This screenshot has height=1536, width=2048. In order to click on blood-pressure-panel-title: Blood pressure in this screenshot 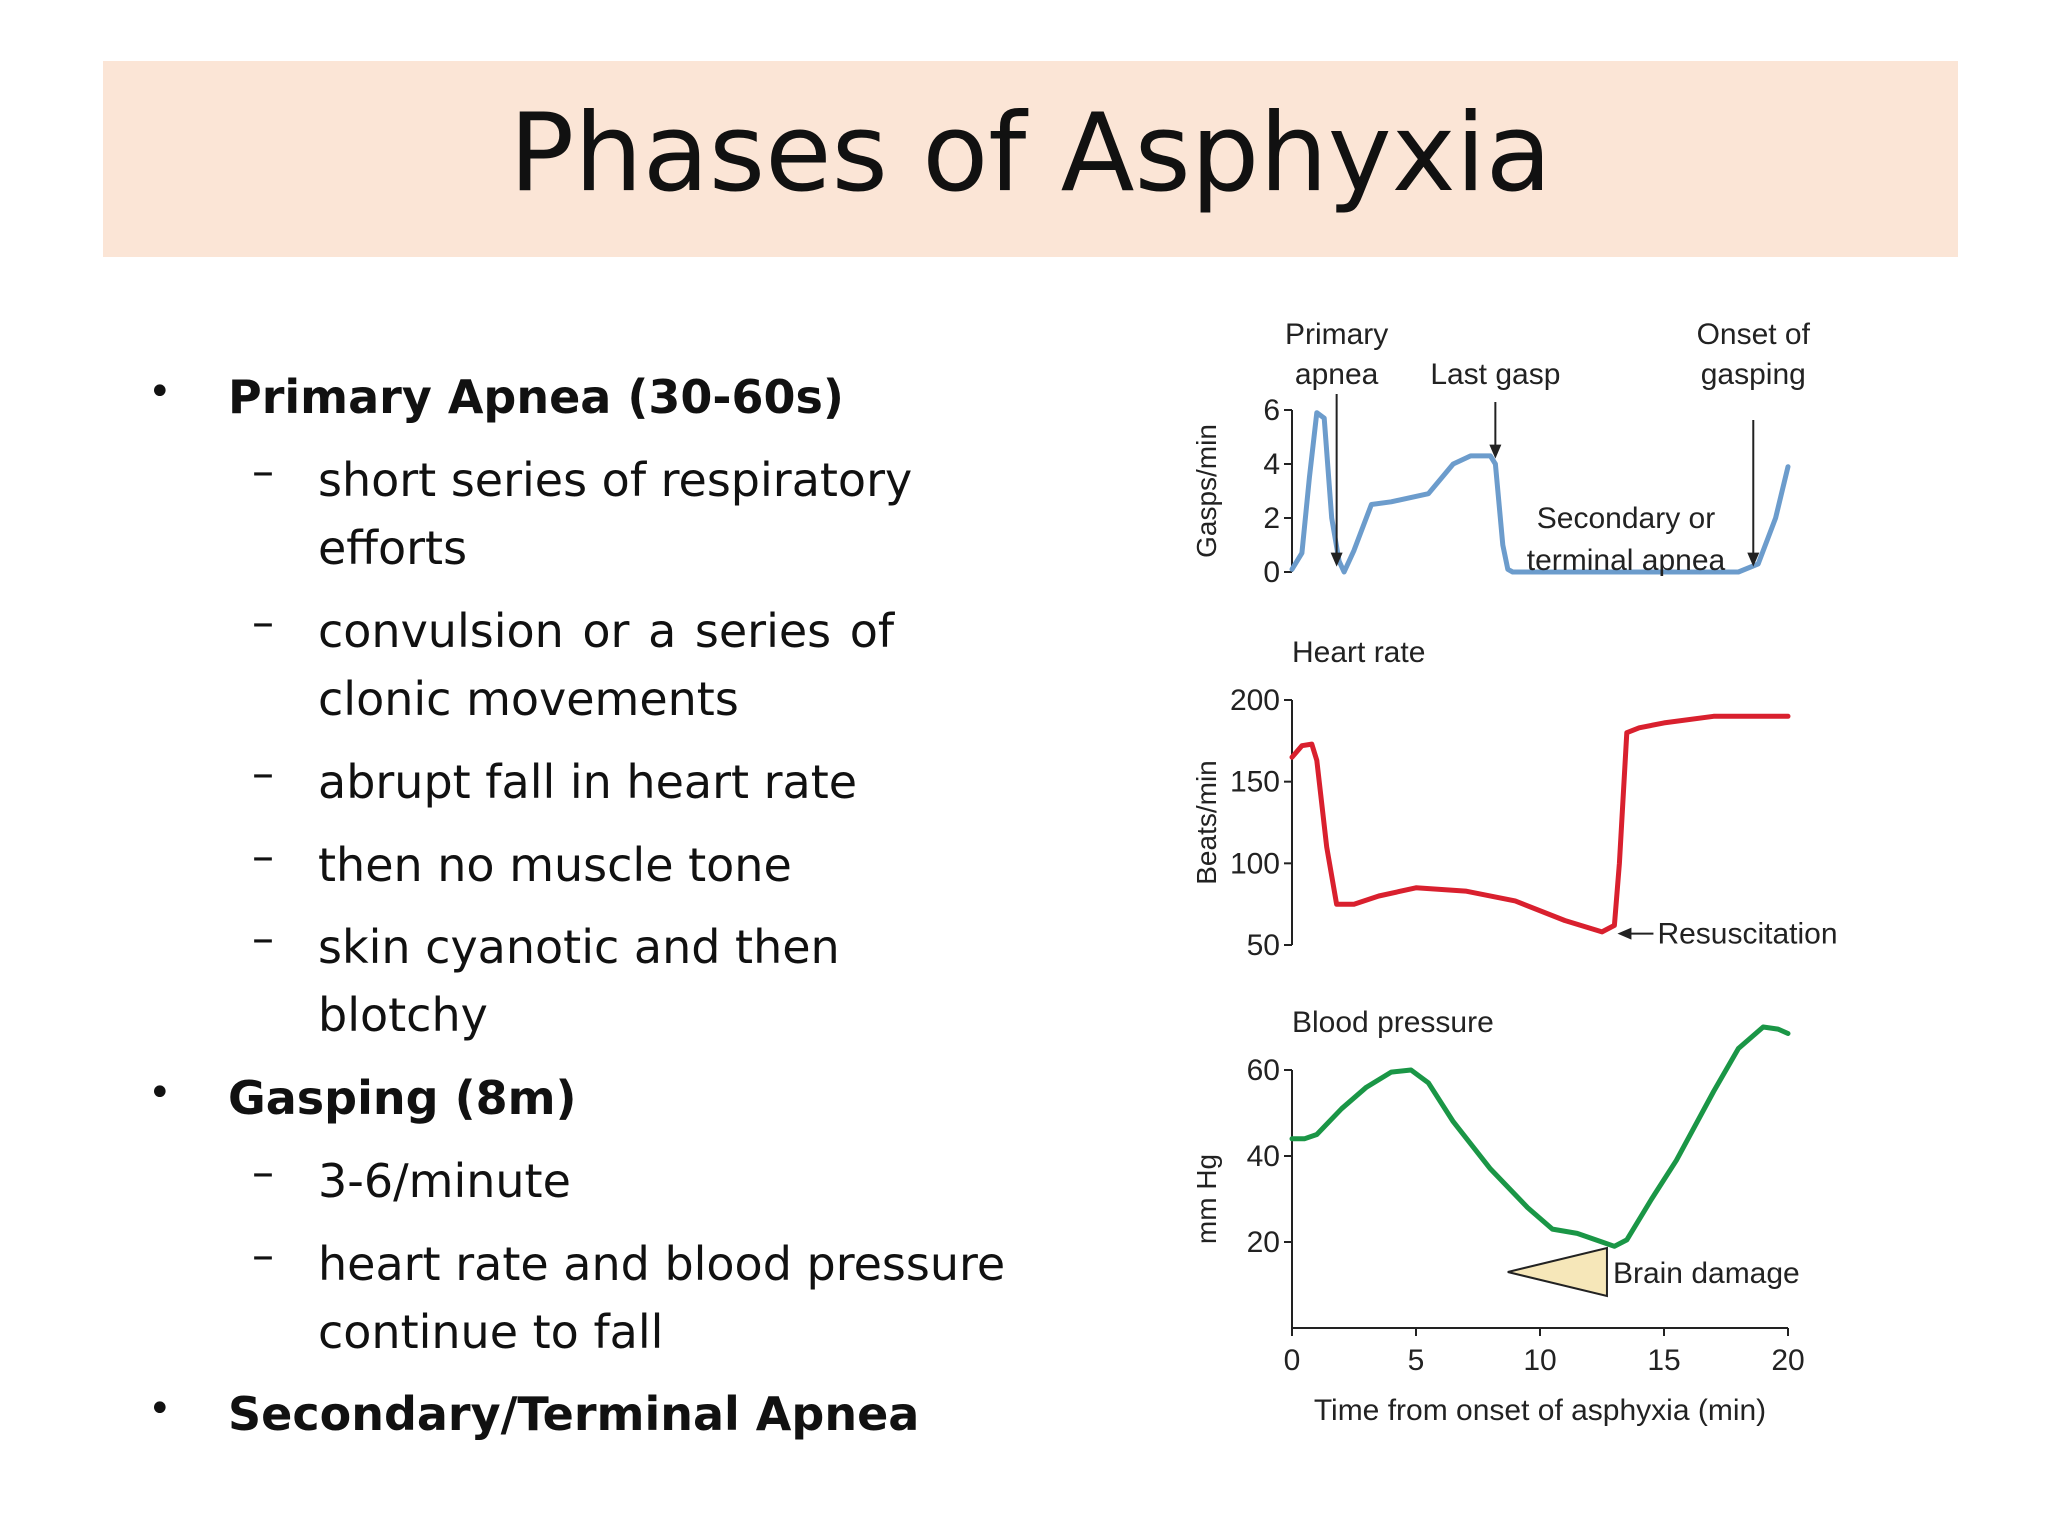, I will do `click(1393, 1022)`.